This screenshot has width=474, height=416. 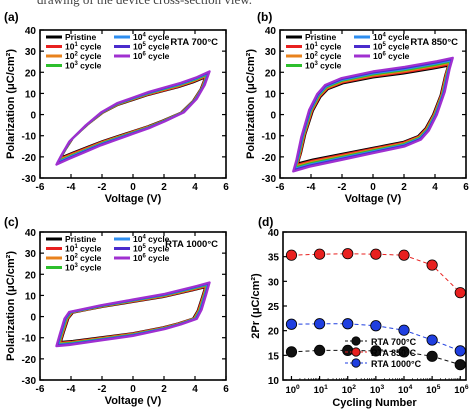 I want to click on y-tick-label: -30, so click(x=29, y=179).